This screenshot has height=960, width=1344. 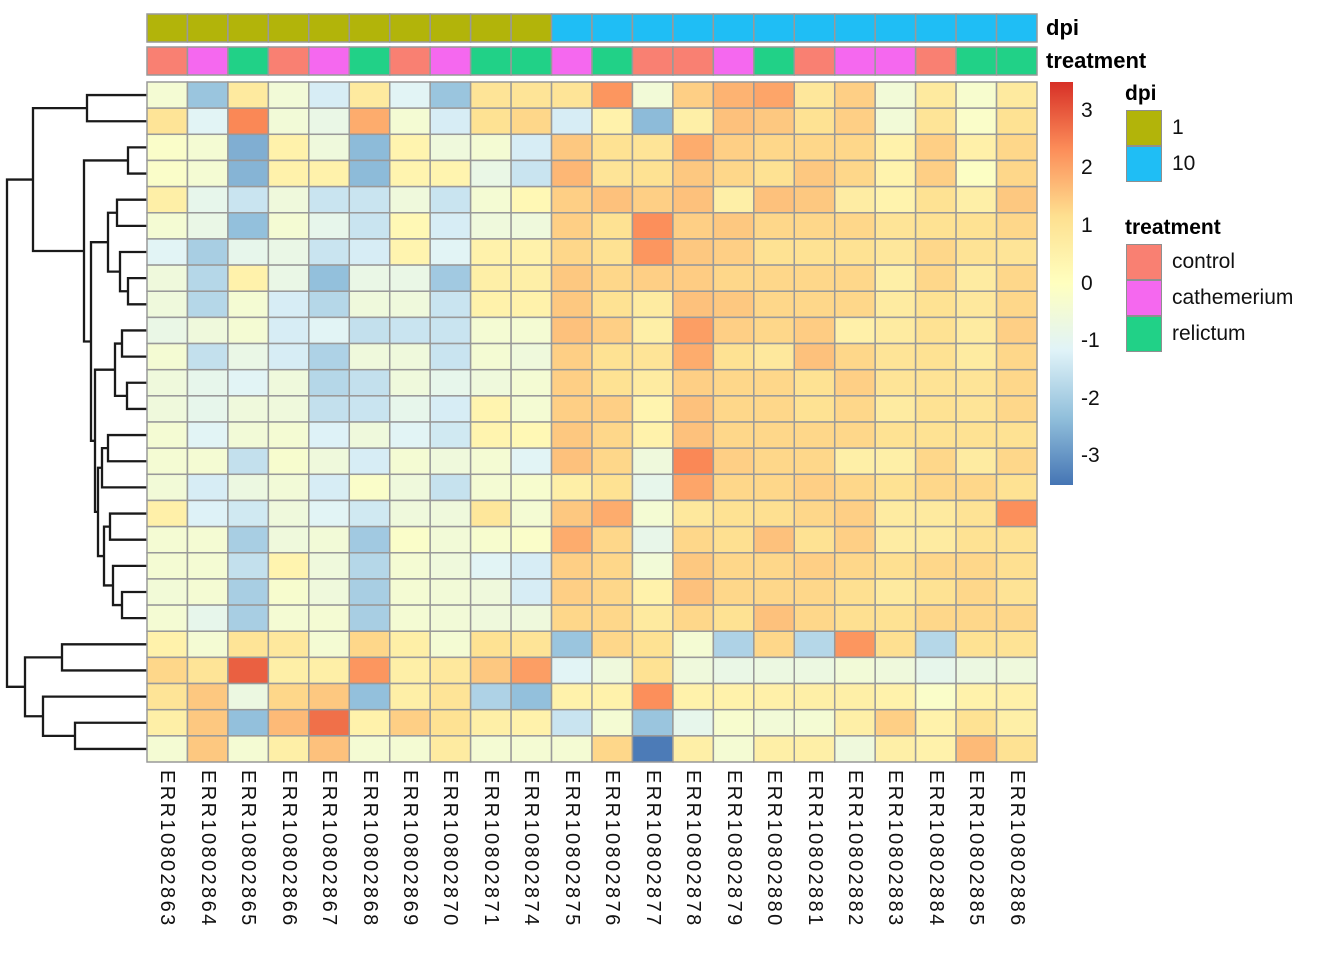 What do you see at coordinates (1062, 27) in the screenshot?
I see `dpi-track-label: dpi` at bounding box center [1062, 27].